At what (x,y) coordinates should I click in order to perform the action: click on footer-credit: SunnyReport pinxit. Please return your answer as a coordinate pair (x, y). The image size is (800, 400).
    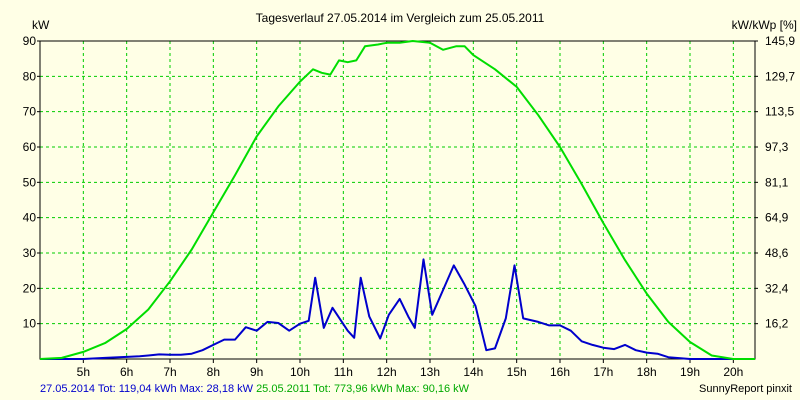
    Looking at the image, I should click on (745, 389).